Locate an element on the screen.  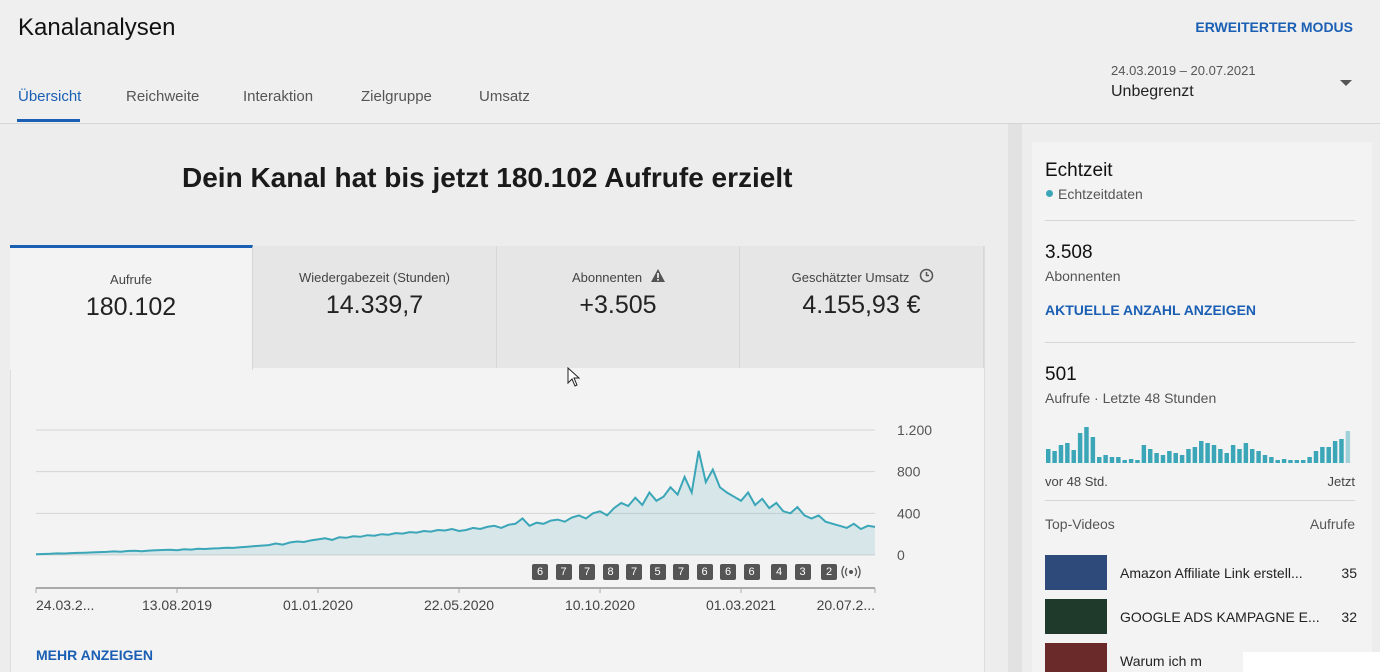
line is located at coordinates (455, 503).